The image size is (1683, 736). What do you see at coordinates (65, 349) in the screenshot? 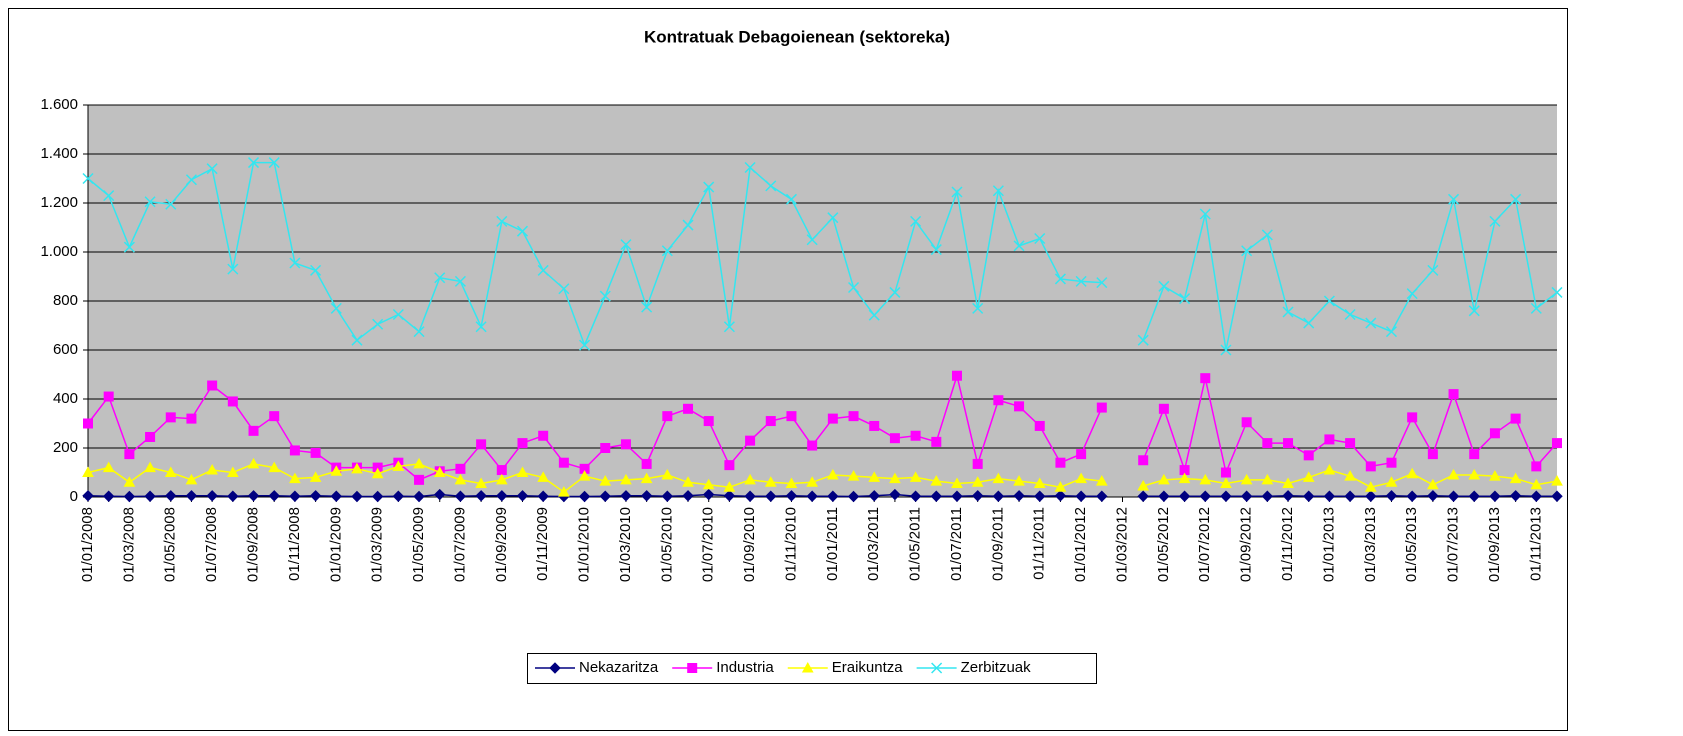
I see `y-tick-label: 600` at bounding box center [65, 349].